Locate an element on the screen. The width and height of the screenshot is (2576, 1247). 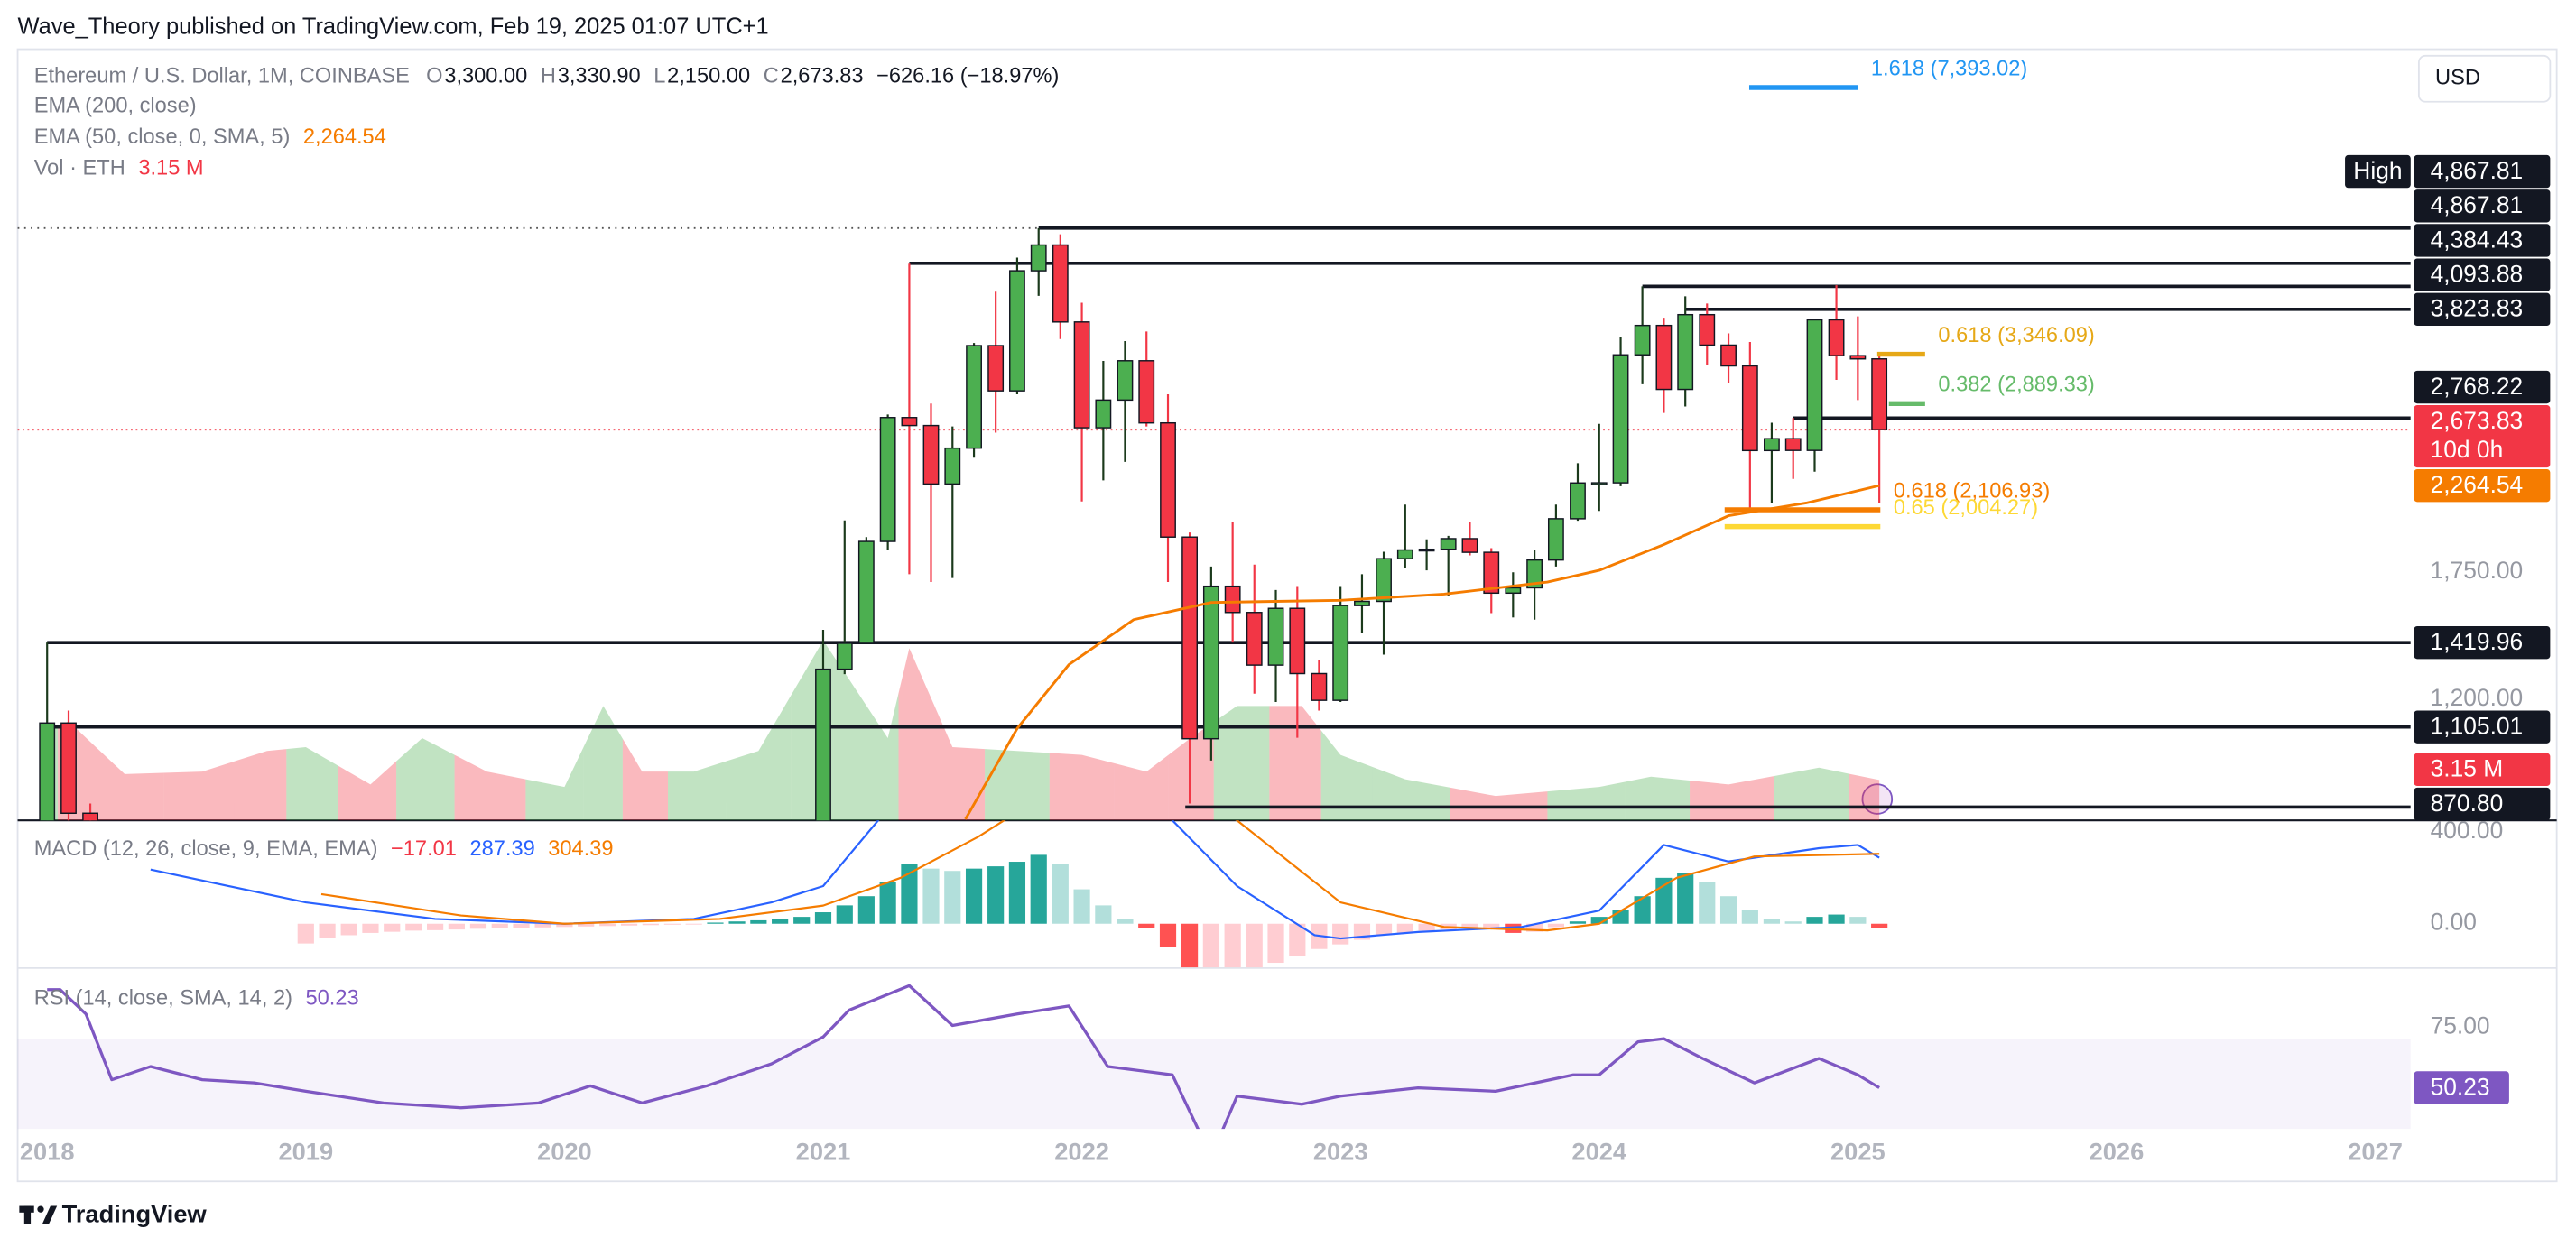
x-tick-label: 2023 is located at coordinates (1340, 1152).